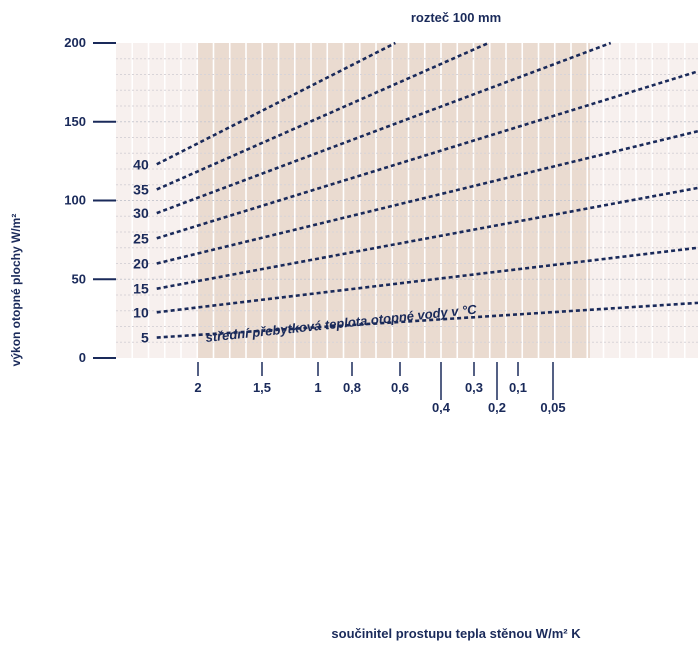  What do you see at coordinates (75, 200) in the screenshot?
I see `y-tick-label: 100` at bounding box center [75, 200].